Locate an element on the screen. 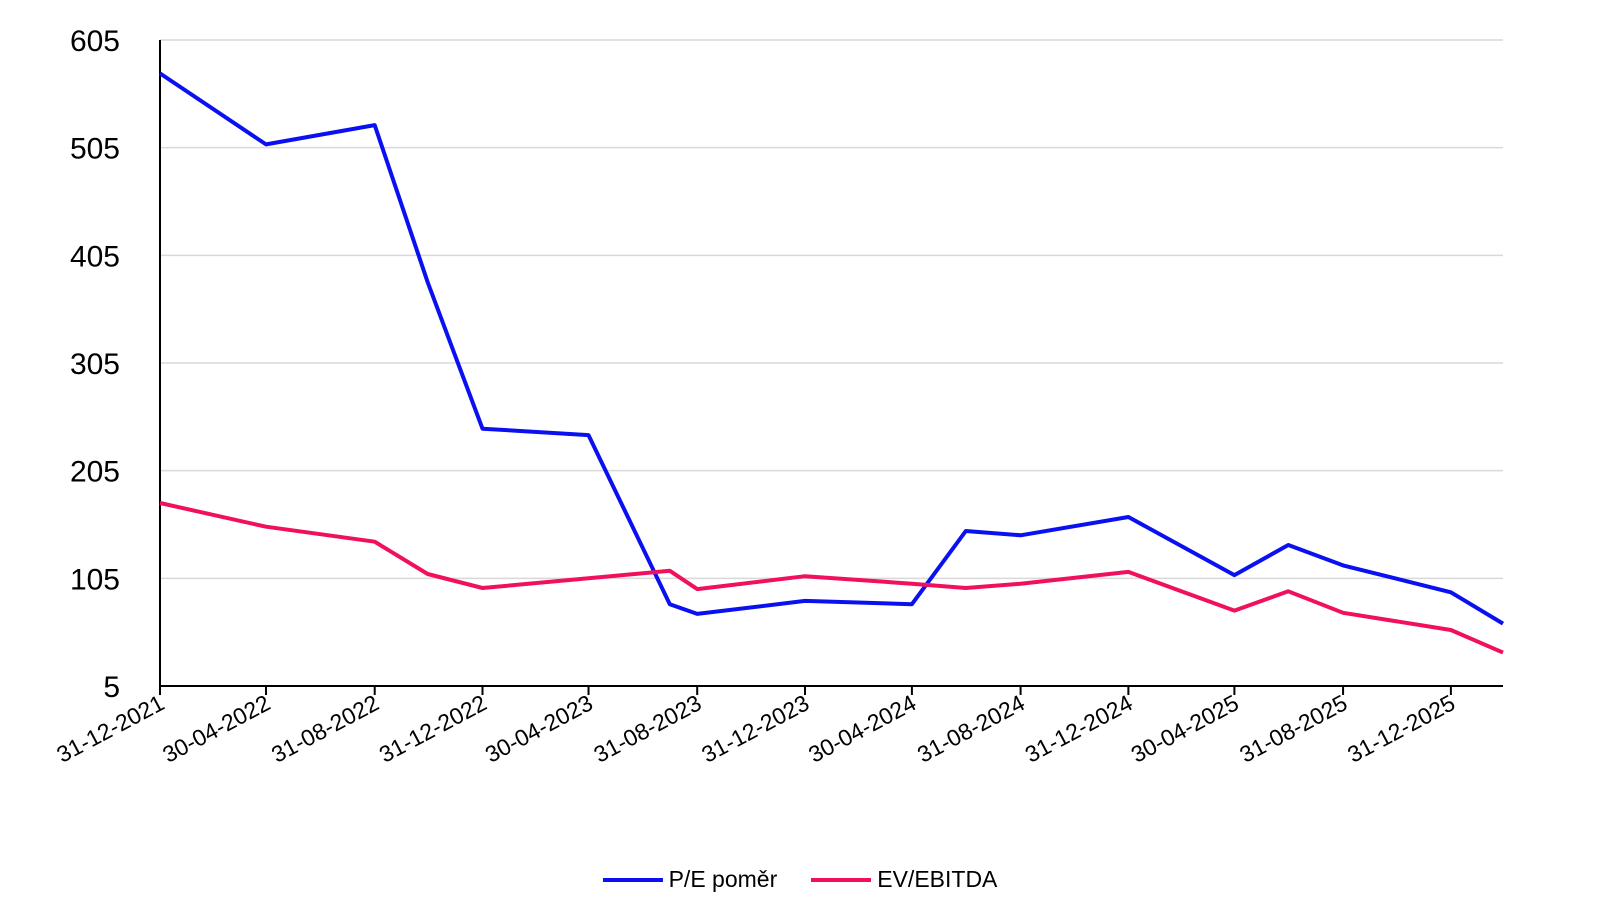 This screenshot has height=920, width=1600. x-tick-label: 31-08-2025 is located at coordinates (1293, 728).